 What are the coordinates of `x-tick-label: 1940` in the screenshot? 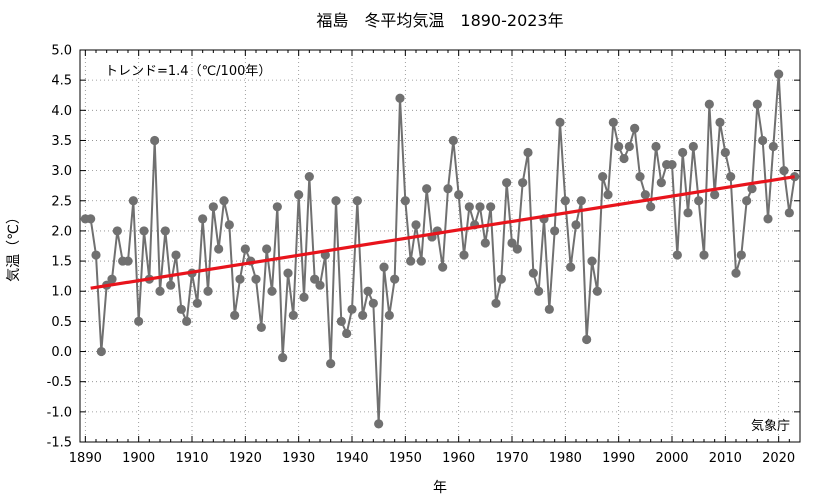 It's located at (351, 458).